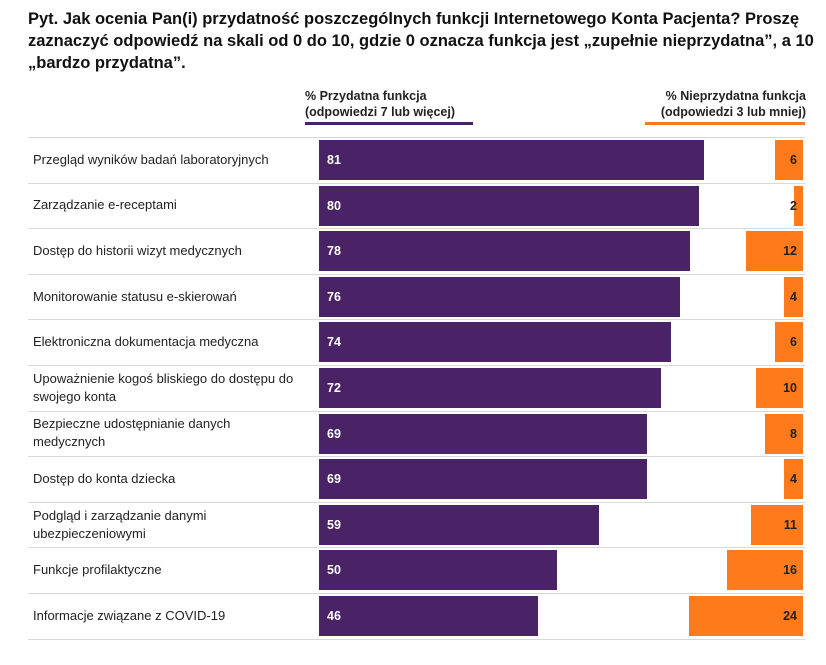  Describe the element at coordinates (793, 205) in the screenshot. I see `value-label: 2` at that location.